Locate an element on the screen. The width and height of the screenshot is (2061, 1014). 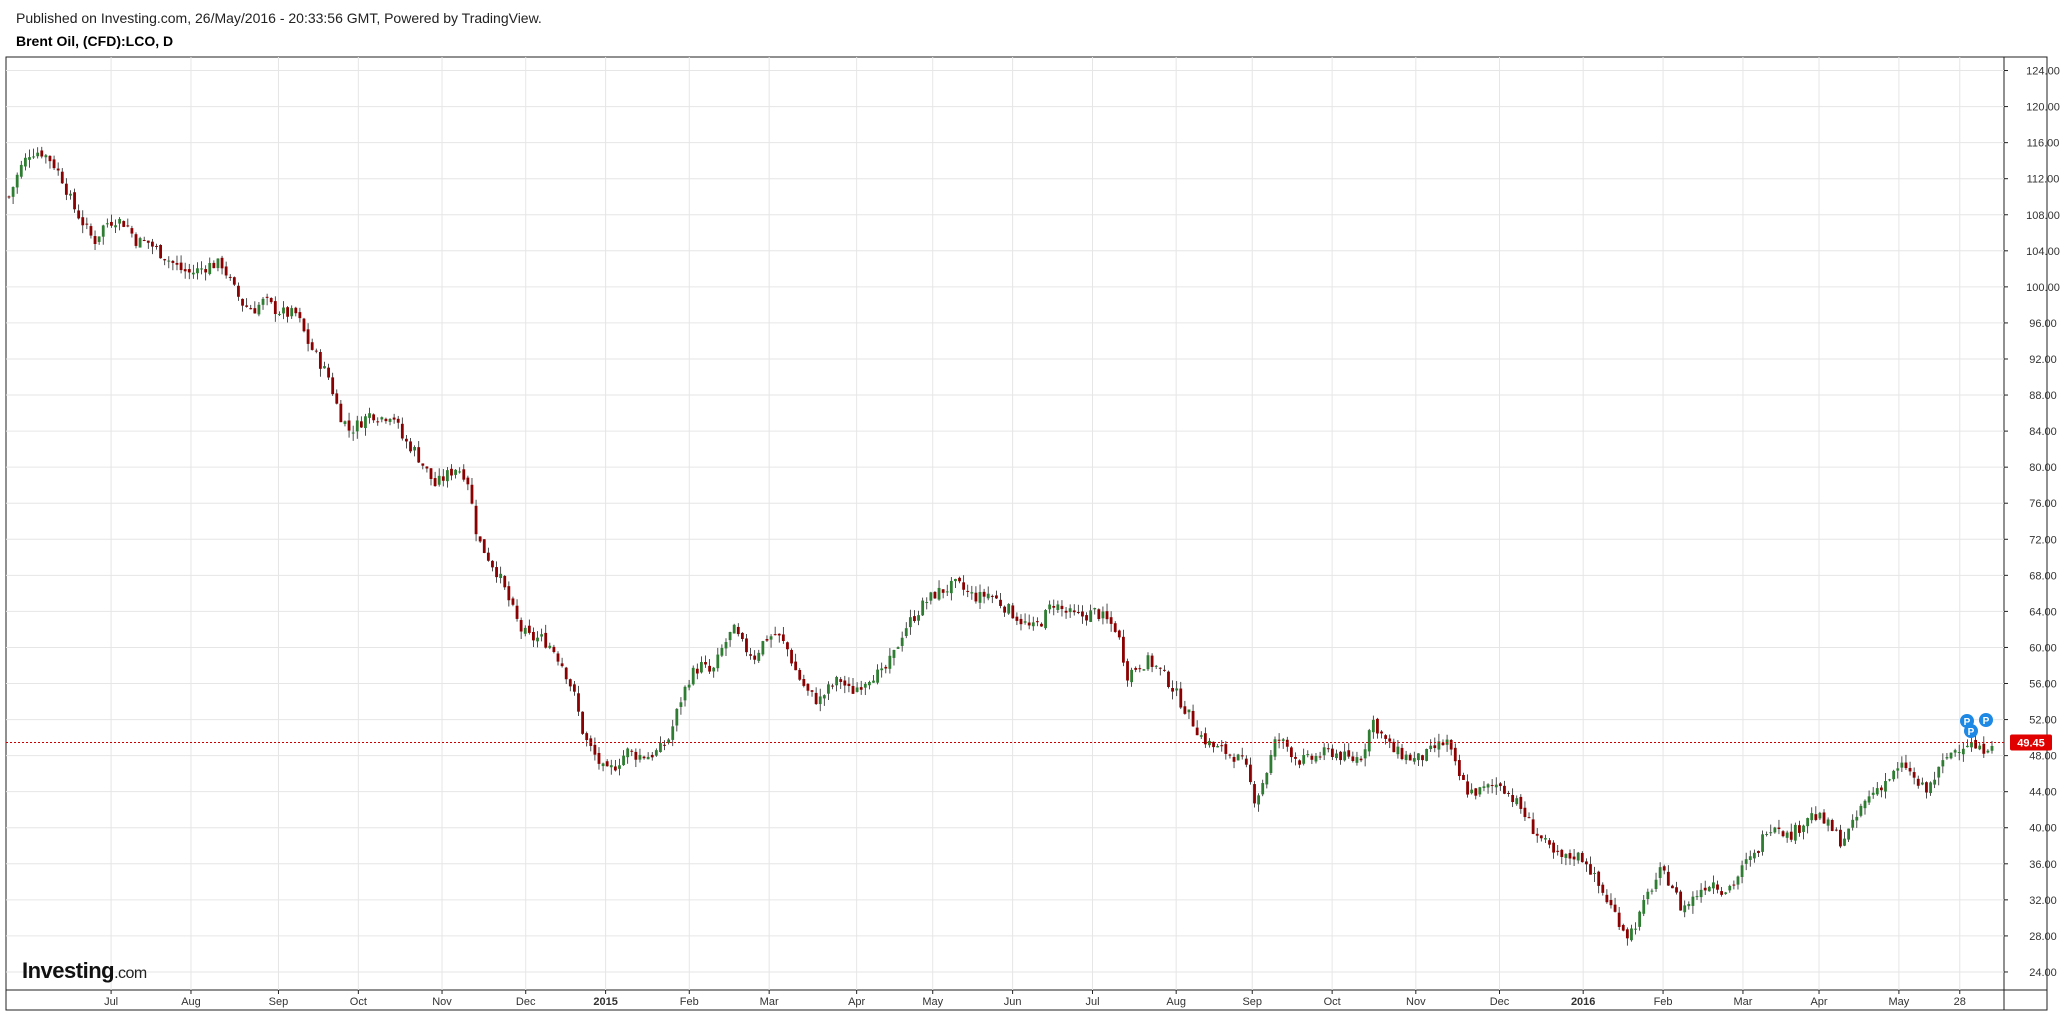
price-tick-label: 96.00 is located at coordinates (2043, 324).